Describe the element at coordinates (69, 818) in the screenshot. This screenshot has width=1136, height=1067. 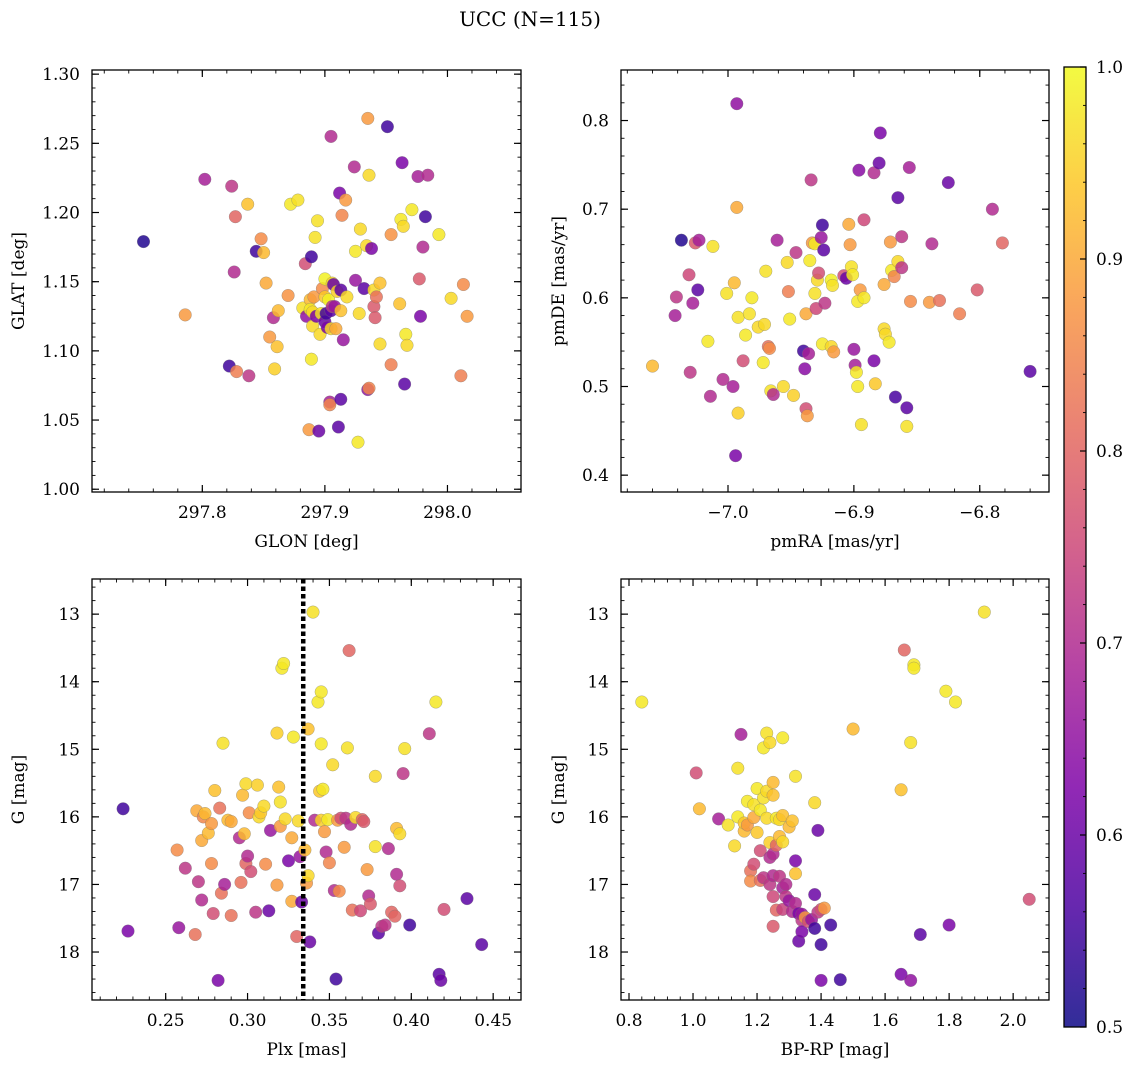
I see `y-tick-label: 16` at that location.